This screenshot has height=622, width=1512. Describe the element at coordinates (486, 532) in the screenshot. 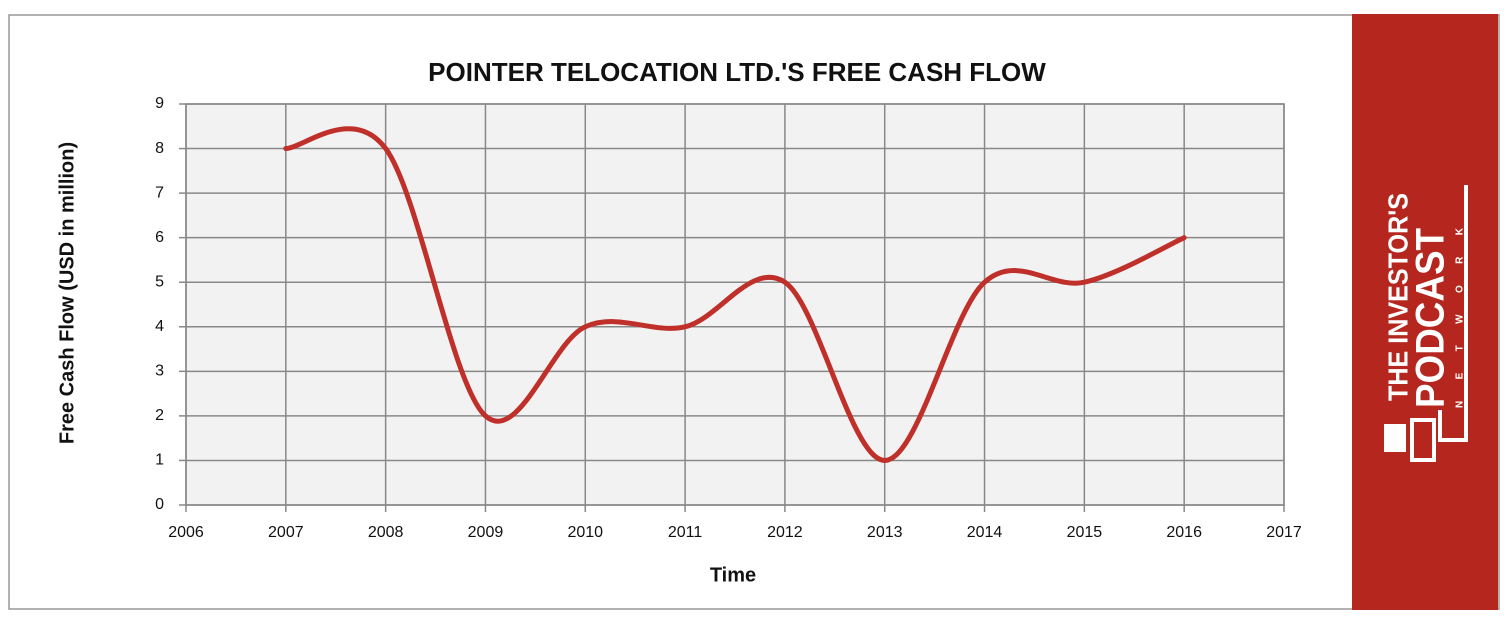

I see `x-tick-label: 2009` at that location.